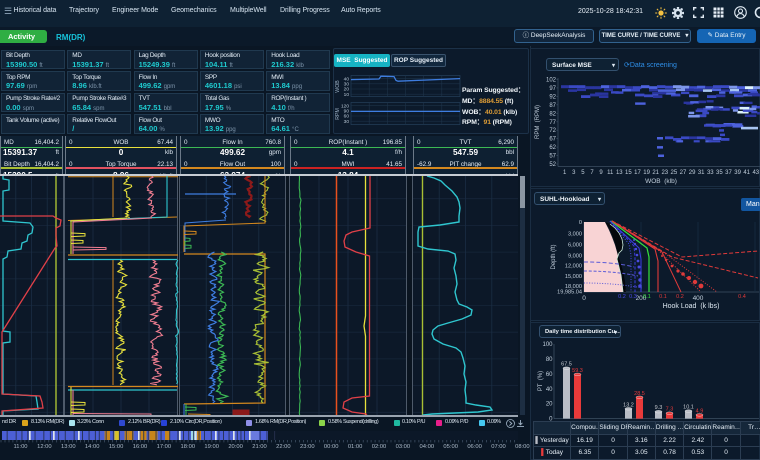 The width and height of the screenshot is (760, 460). I want to click on svg-text: 9,000, so click(575, 256).